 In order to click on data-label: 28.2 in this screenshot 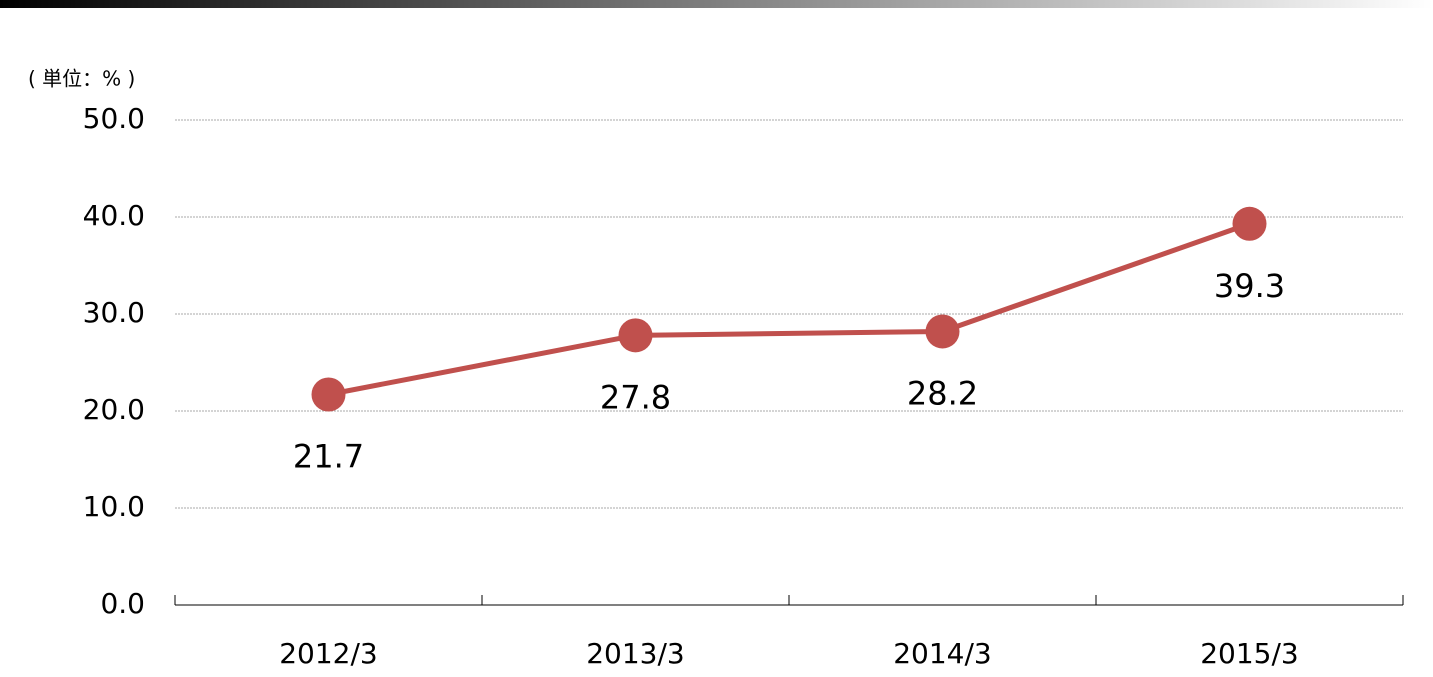, I will do `click(942, 393)`.